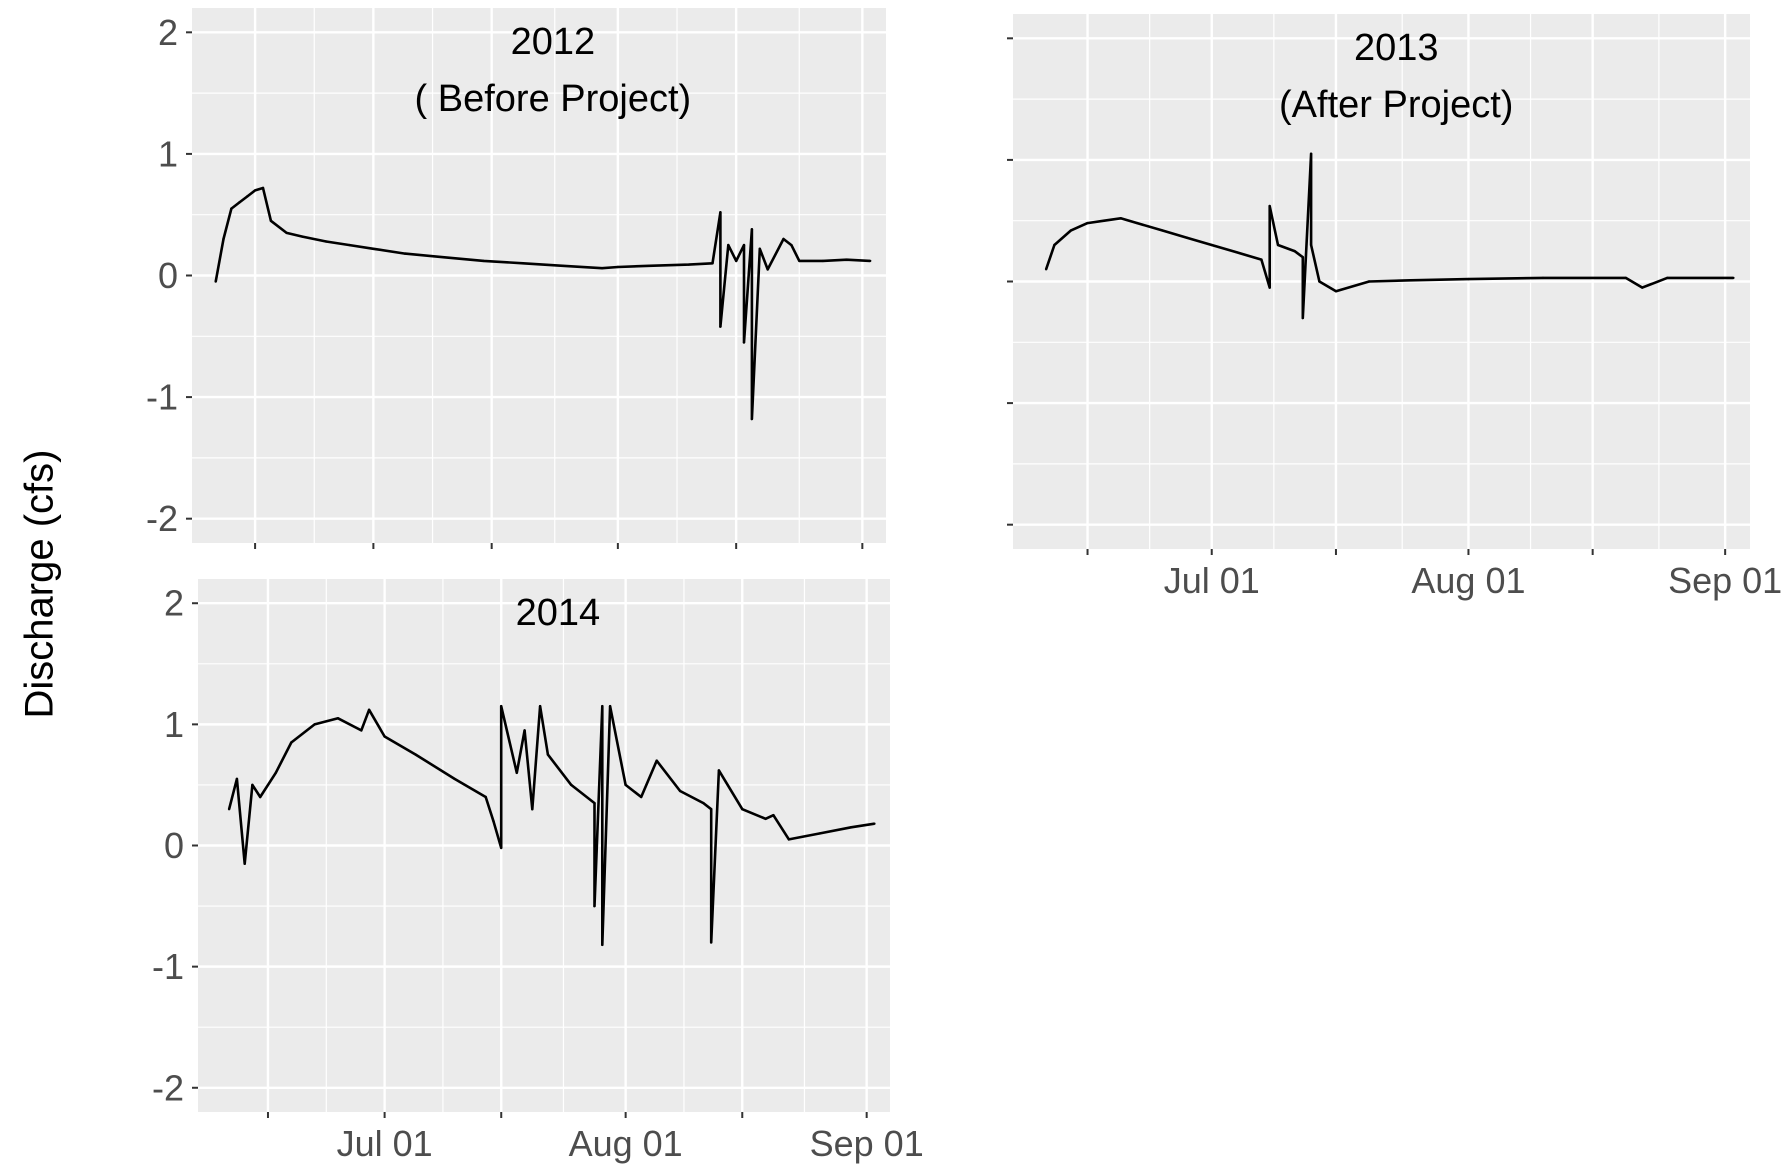 This screenshot has width=1787, height=1168. What do you see at coordinates (1212, 580) in the screenshot?
I see `x-tick-label: Jul 01` at bounding box center [1212, 580].